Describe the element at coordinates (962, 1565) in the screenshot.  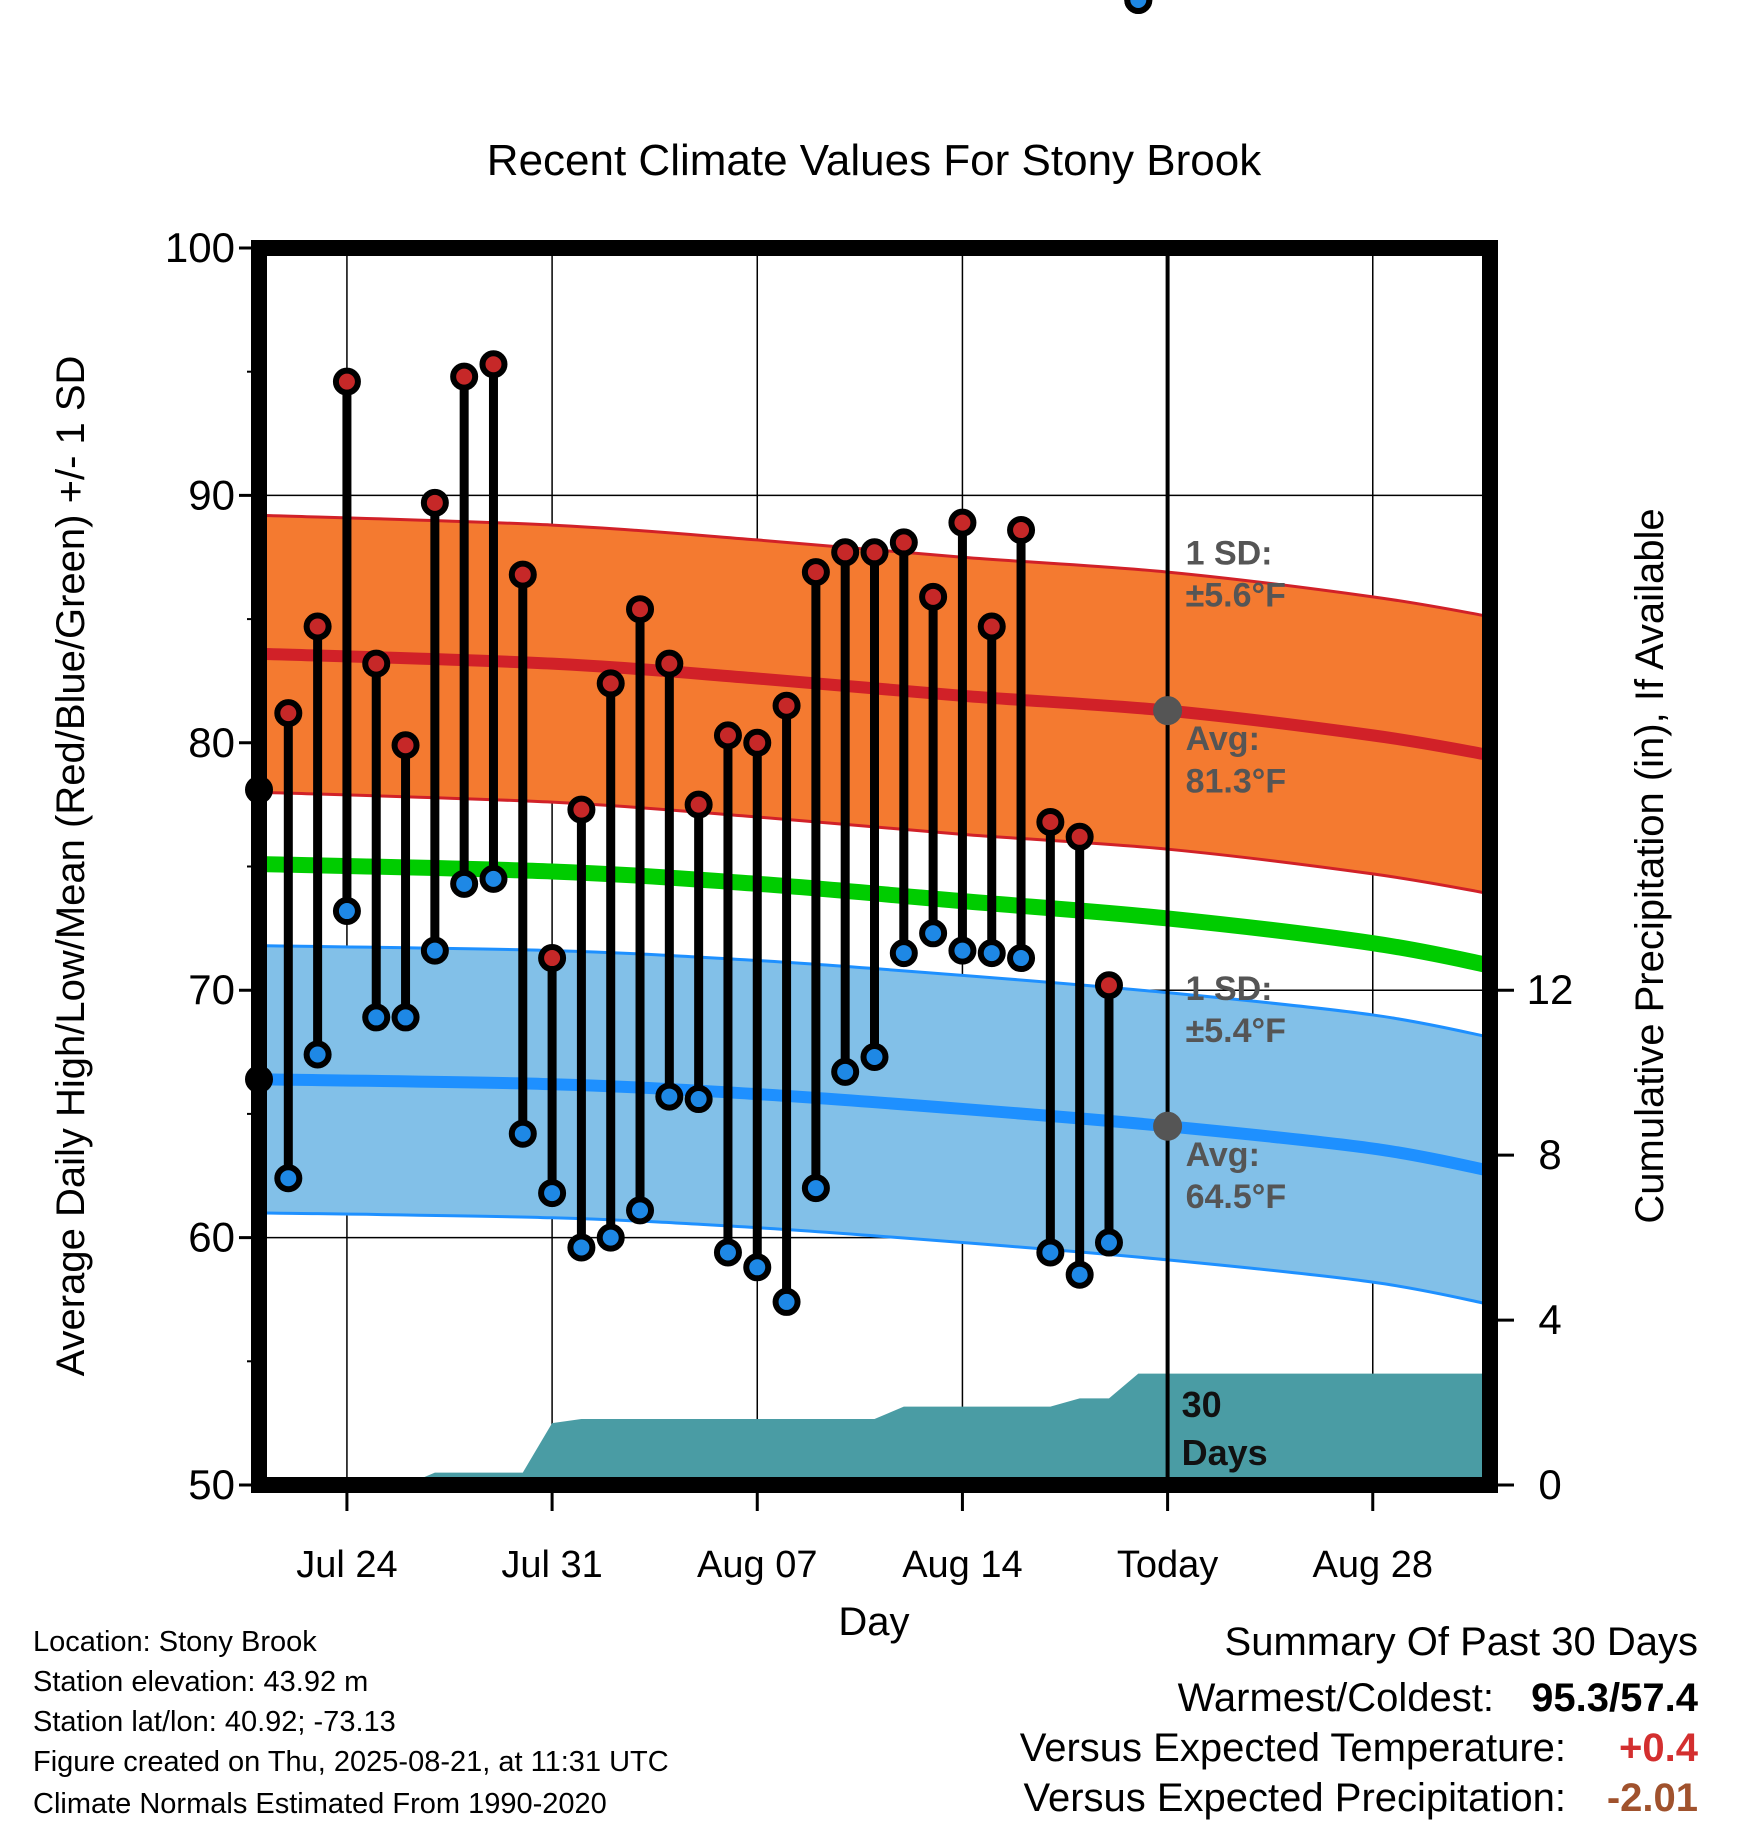
I see `x-tick-label: Aug 14` at that location.